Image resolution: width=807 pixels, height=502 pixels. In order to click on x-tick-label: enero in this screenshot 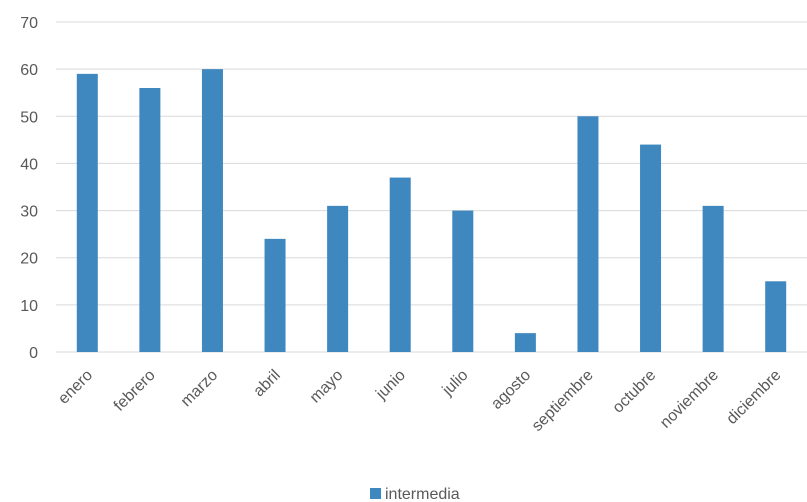, I will do `click(75, 387)`.